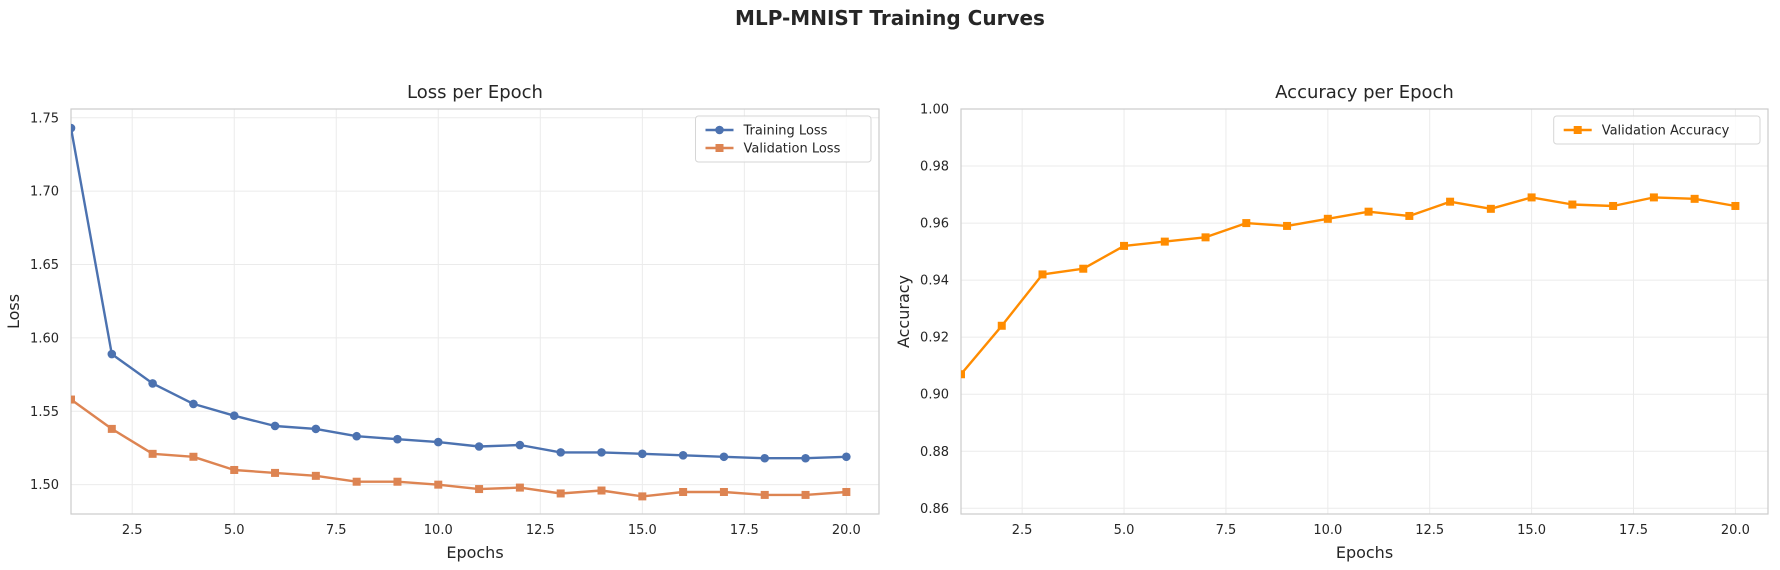  What do you see at coordinates (540, 530) in the screenshot?
I see `loss-x-tick-label: 12.5` at bounding box center [540, 530].